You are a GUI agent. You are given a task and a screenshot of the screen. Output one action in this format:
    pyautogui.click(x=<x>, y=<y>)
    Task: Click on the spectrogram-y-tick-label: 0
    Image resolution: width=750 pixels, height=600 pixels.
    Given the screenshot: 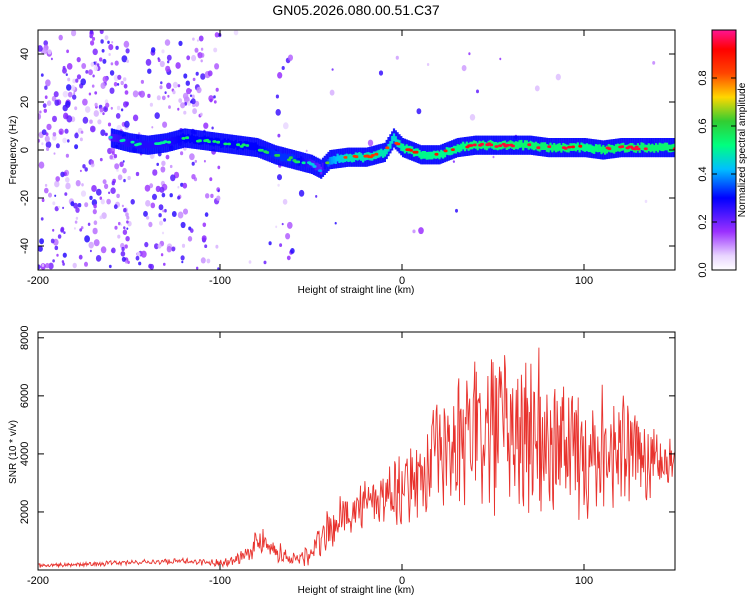 What is the action you would take?
    pyautogui.click(x=25, y=150)
    